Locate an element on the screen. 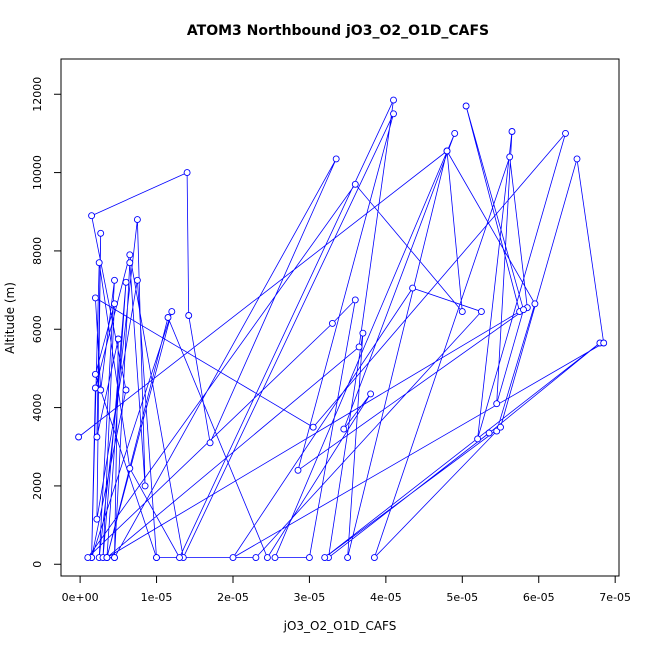  x-tick-label: 0e+00 is located at coordinates (80, 597).